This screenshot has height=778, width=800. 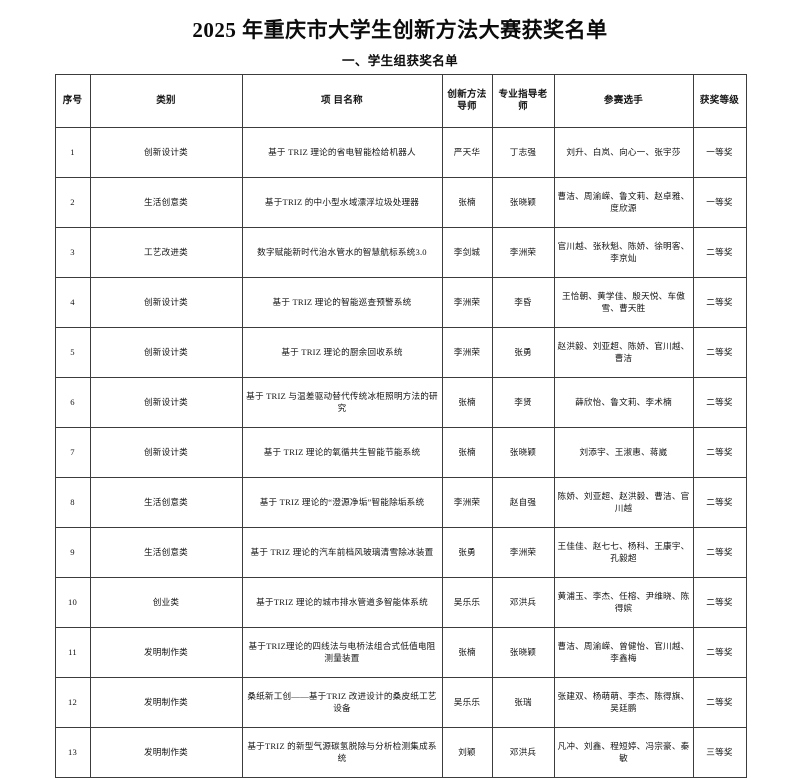 I want to click on cell-project: 基于 TRIZ 理论的氧循共生智能节能系统, so click(x=342, y=453).